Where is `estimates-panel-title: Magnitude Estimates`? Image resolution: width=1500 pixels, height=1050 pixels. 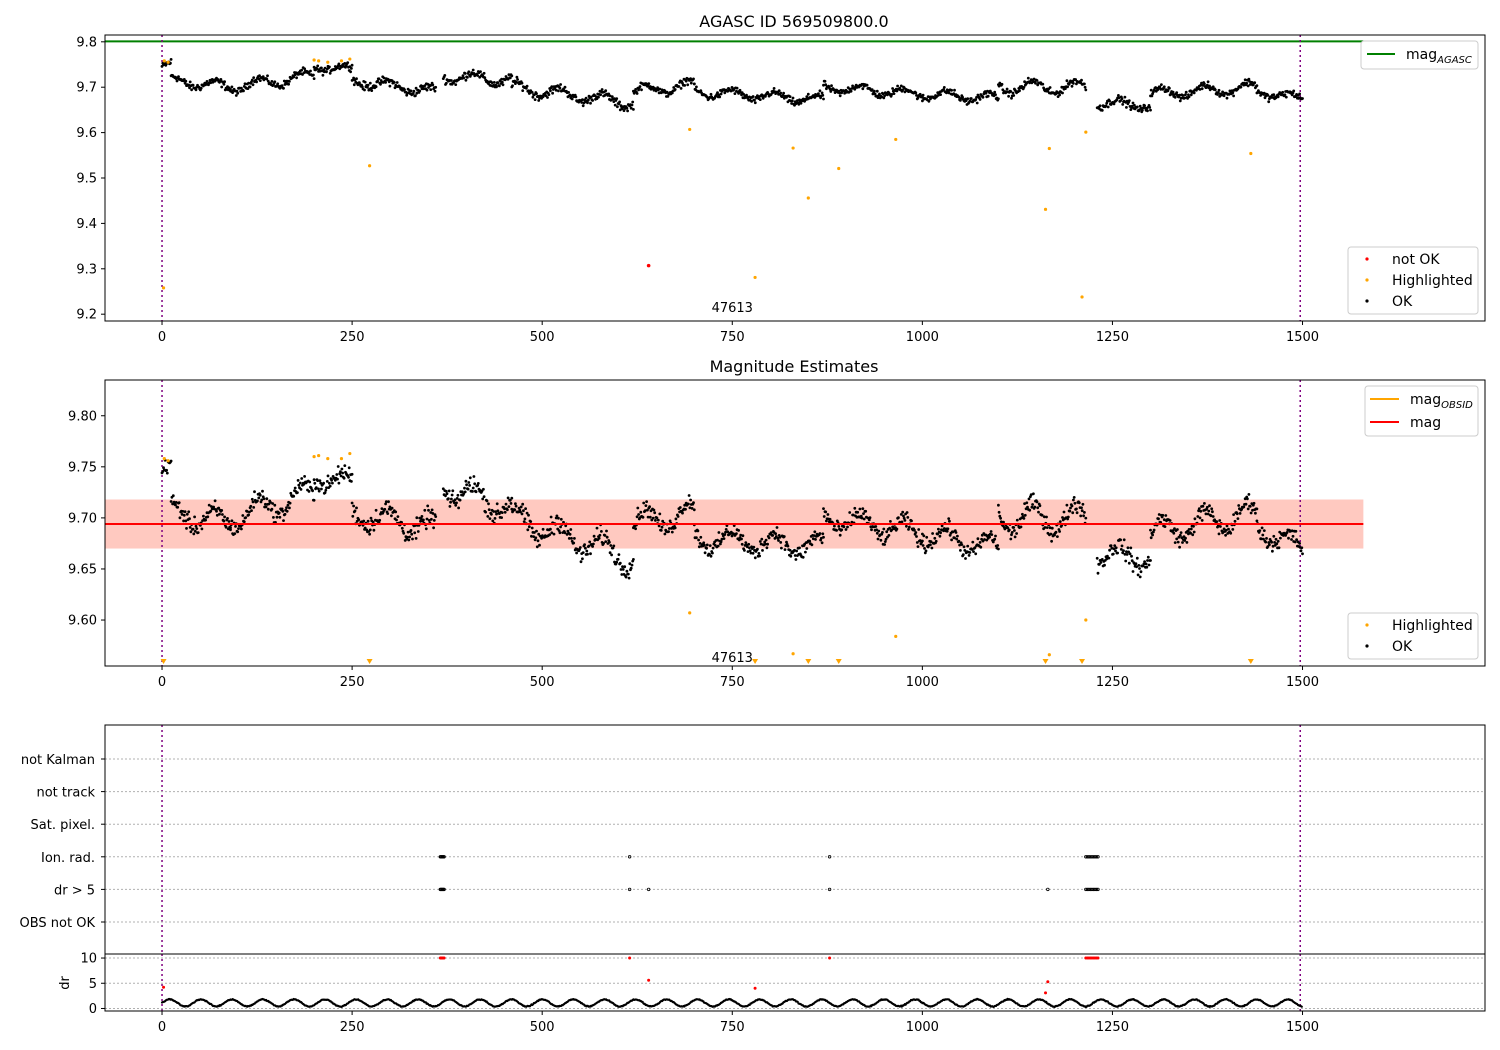
estimates-panel-title: Magnitude Estimates is located at coordinates (794, 366).